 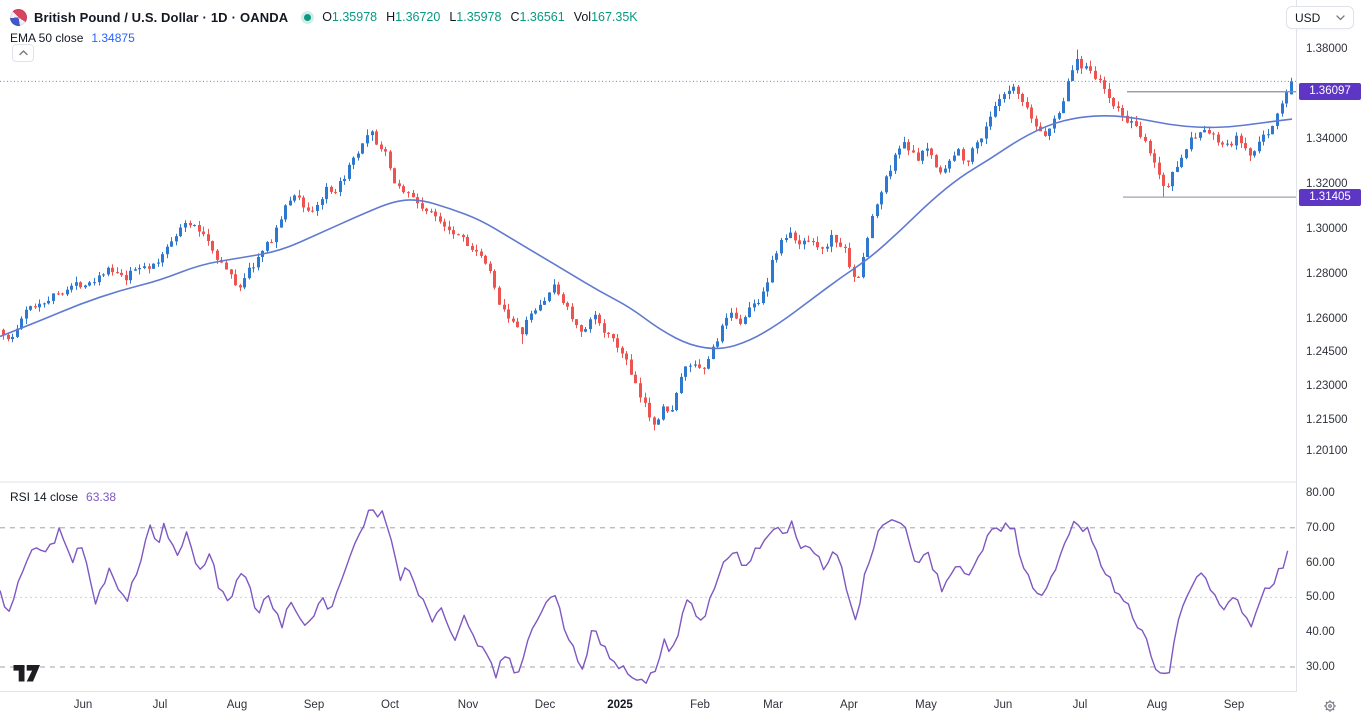 I want to click on scale-settings-gear-icon, so click(x=1330, y=706).